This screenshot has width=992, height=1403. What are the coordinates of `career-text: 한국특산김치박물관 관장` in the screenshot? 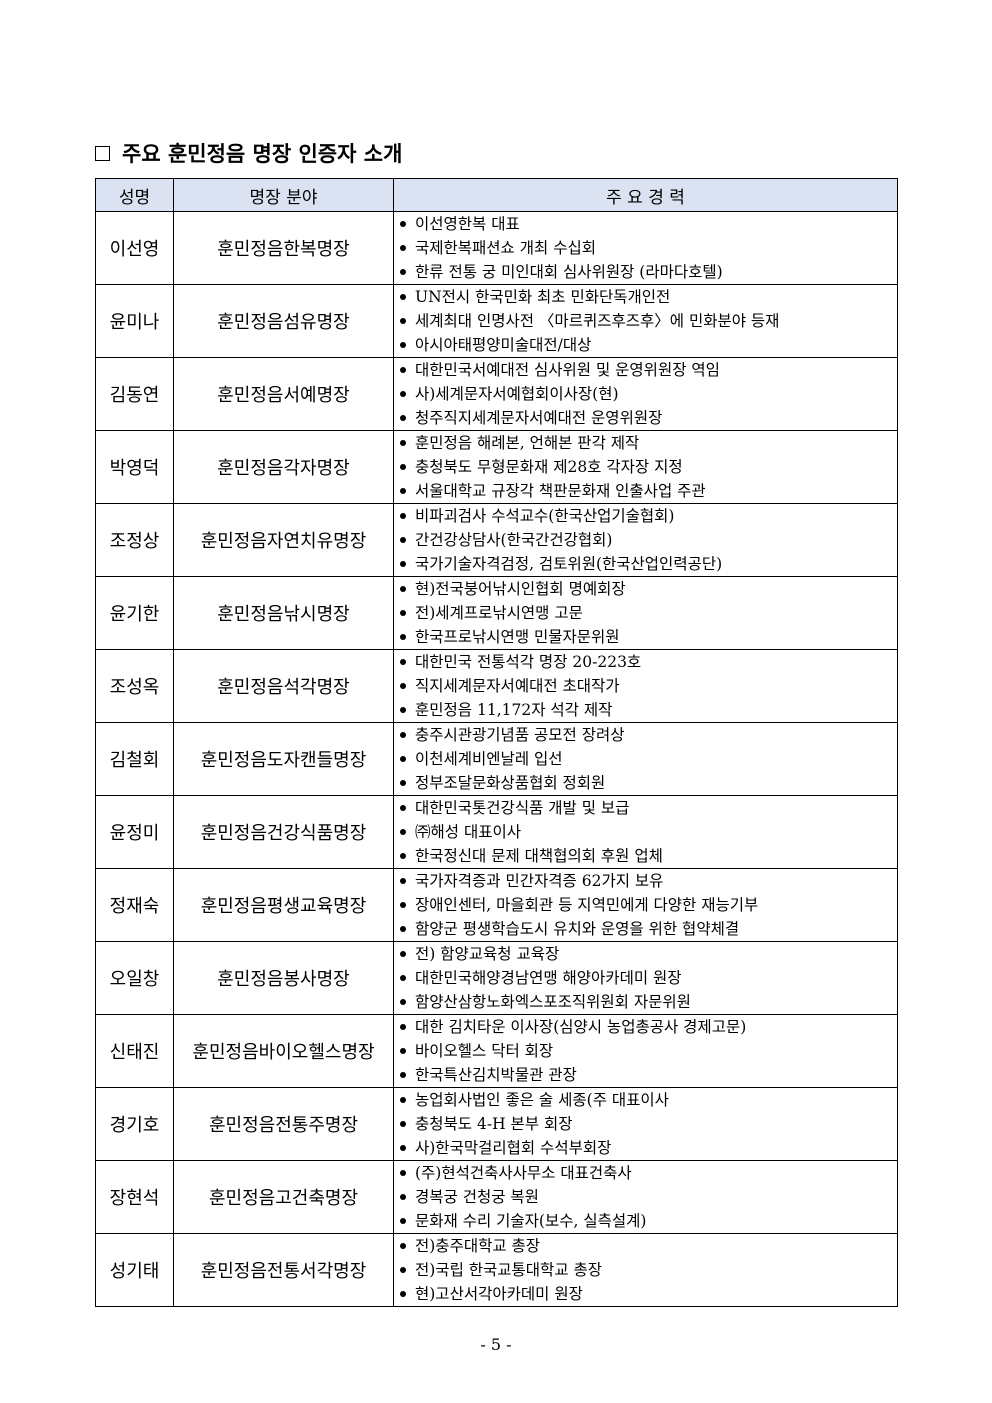 It's located at (496, 1075).